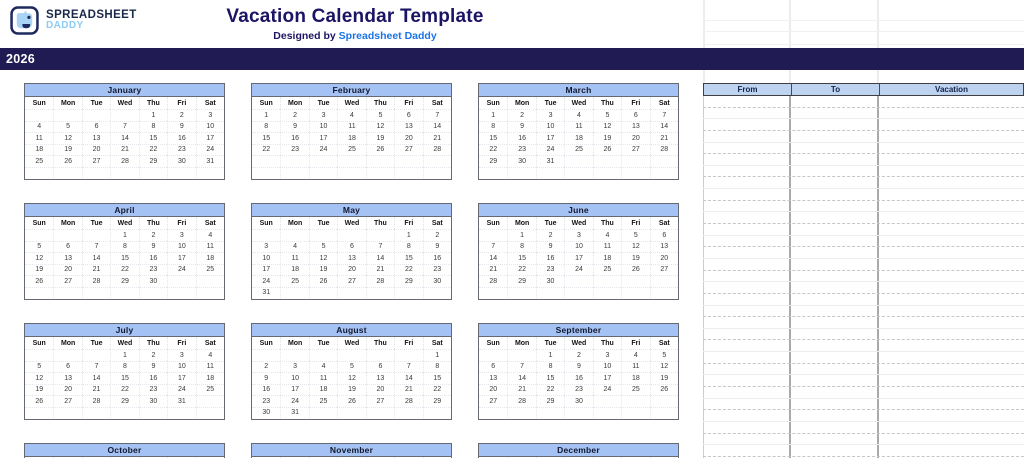 This screenshot has width=1024, height=458. What do you see at coordinates (153, 115) in the screenshot?
I see `date-cell: 1` at bounding box center [153, 115].